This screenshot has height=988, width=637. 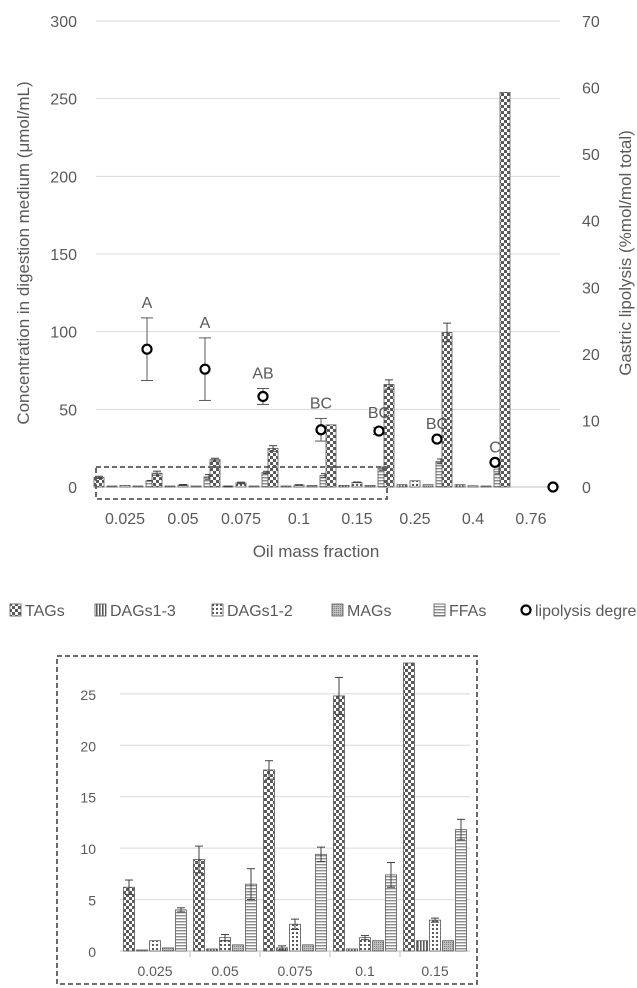 What do you see at coordinates (337, 610) in the screenshot?
I see `legend-marker-mags` at bounding box center [337, 610].